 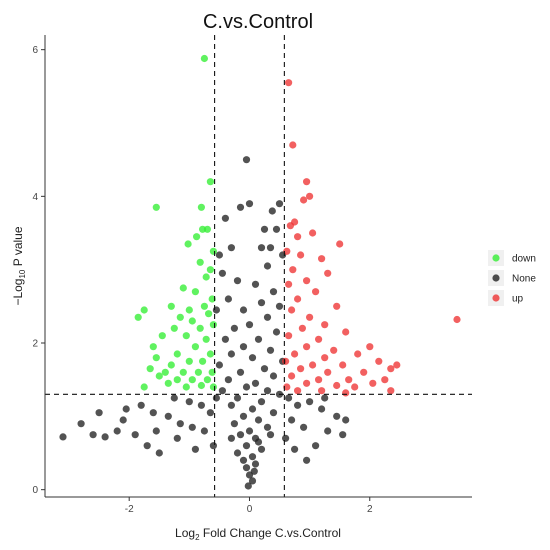 What do you see at coordinates (35, 344) in the screenshot?
I see `y-tick-label: 2` at bounding box center [35, 344].